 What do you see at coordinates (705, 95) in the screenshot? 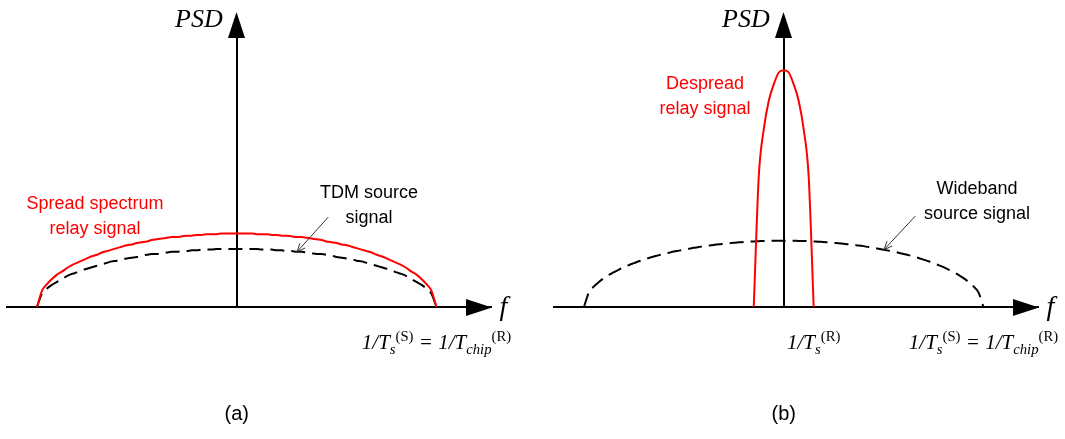
I see `series-label: Despread relay signal` at bounding box center [705, 95].